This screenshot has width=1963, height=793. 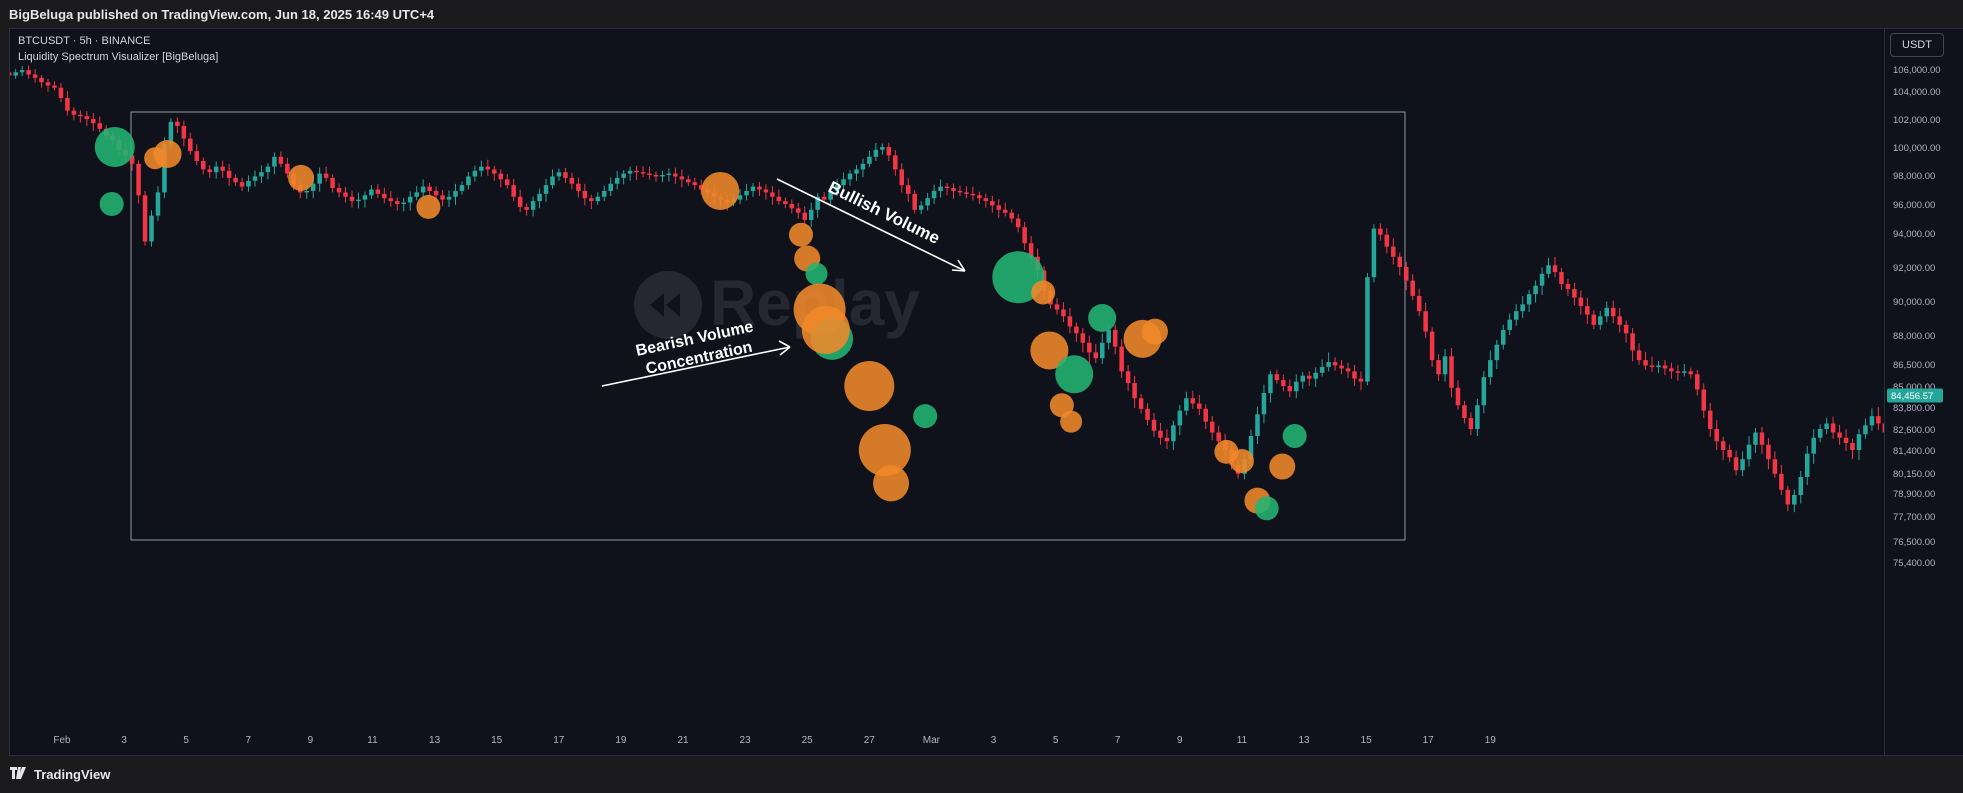 I want to click on bottom-bar: TradingView, so click(x=981, y=774).